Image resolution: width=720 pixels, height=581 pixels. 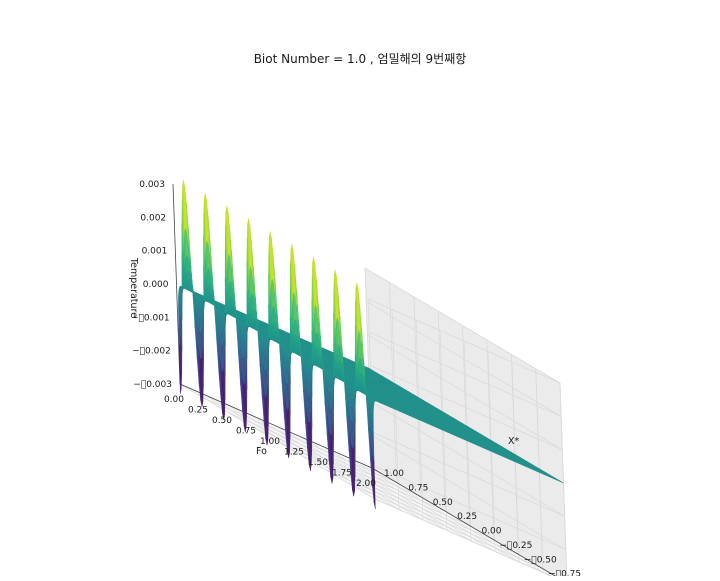 I want to click on axis-line-fo, so click(x=276, y=426).